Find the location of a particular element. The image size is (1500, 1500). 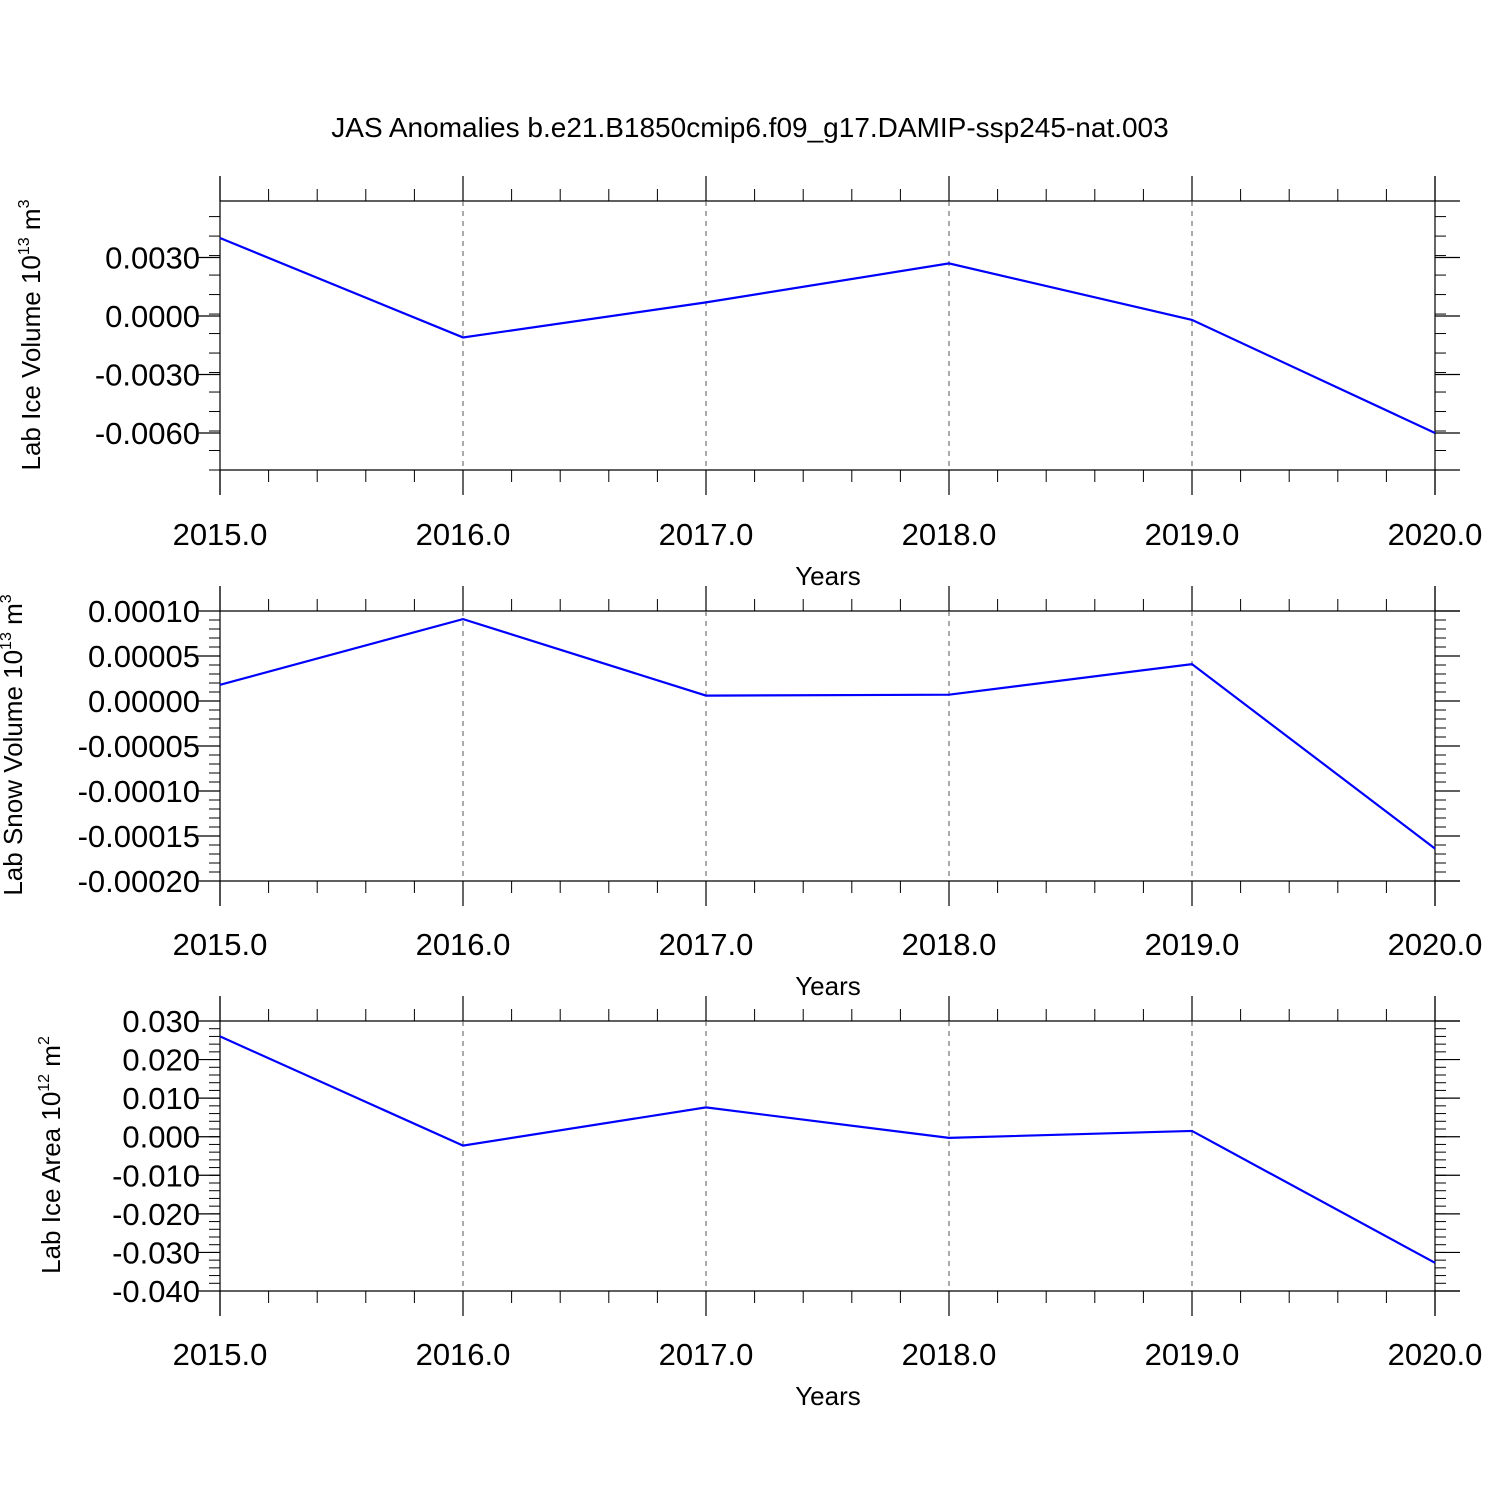

y-axis-title: Lab Snow Volume 1013 m3 is located at coordinates (14, 744).